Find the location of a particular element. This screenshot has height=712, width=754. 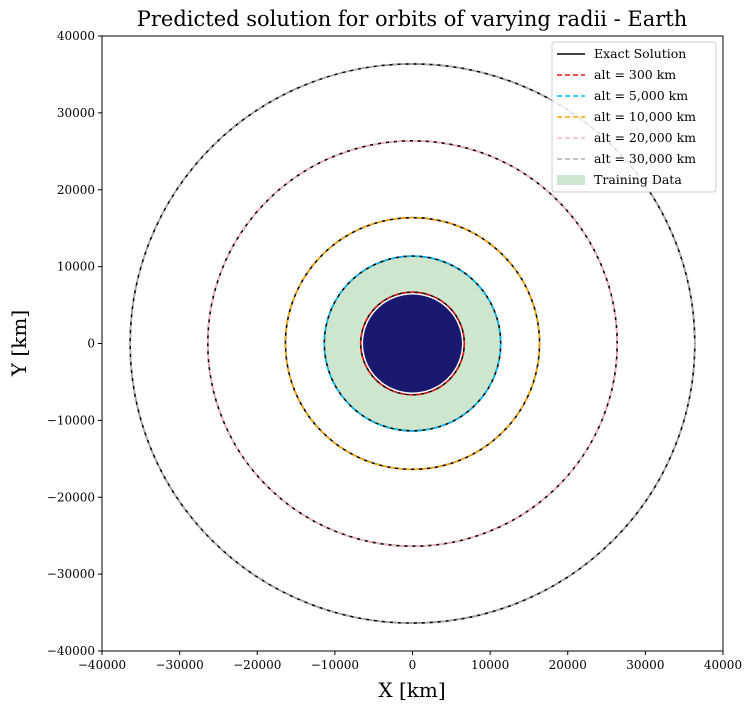

x-tick-label: −30000 is located at coordinates (180, 665).